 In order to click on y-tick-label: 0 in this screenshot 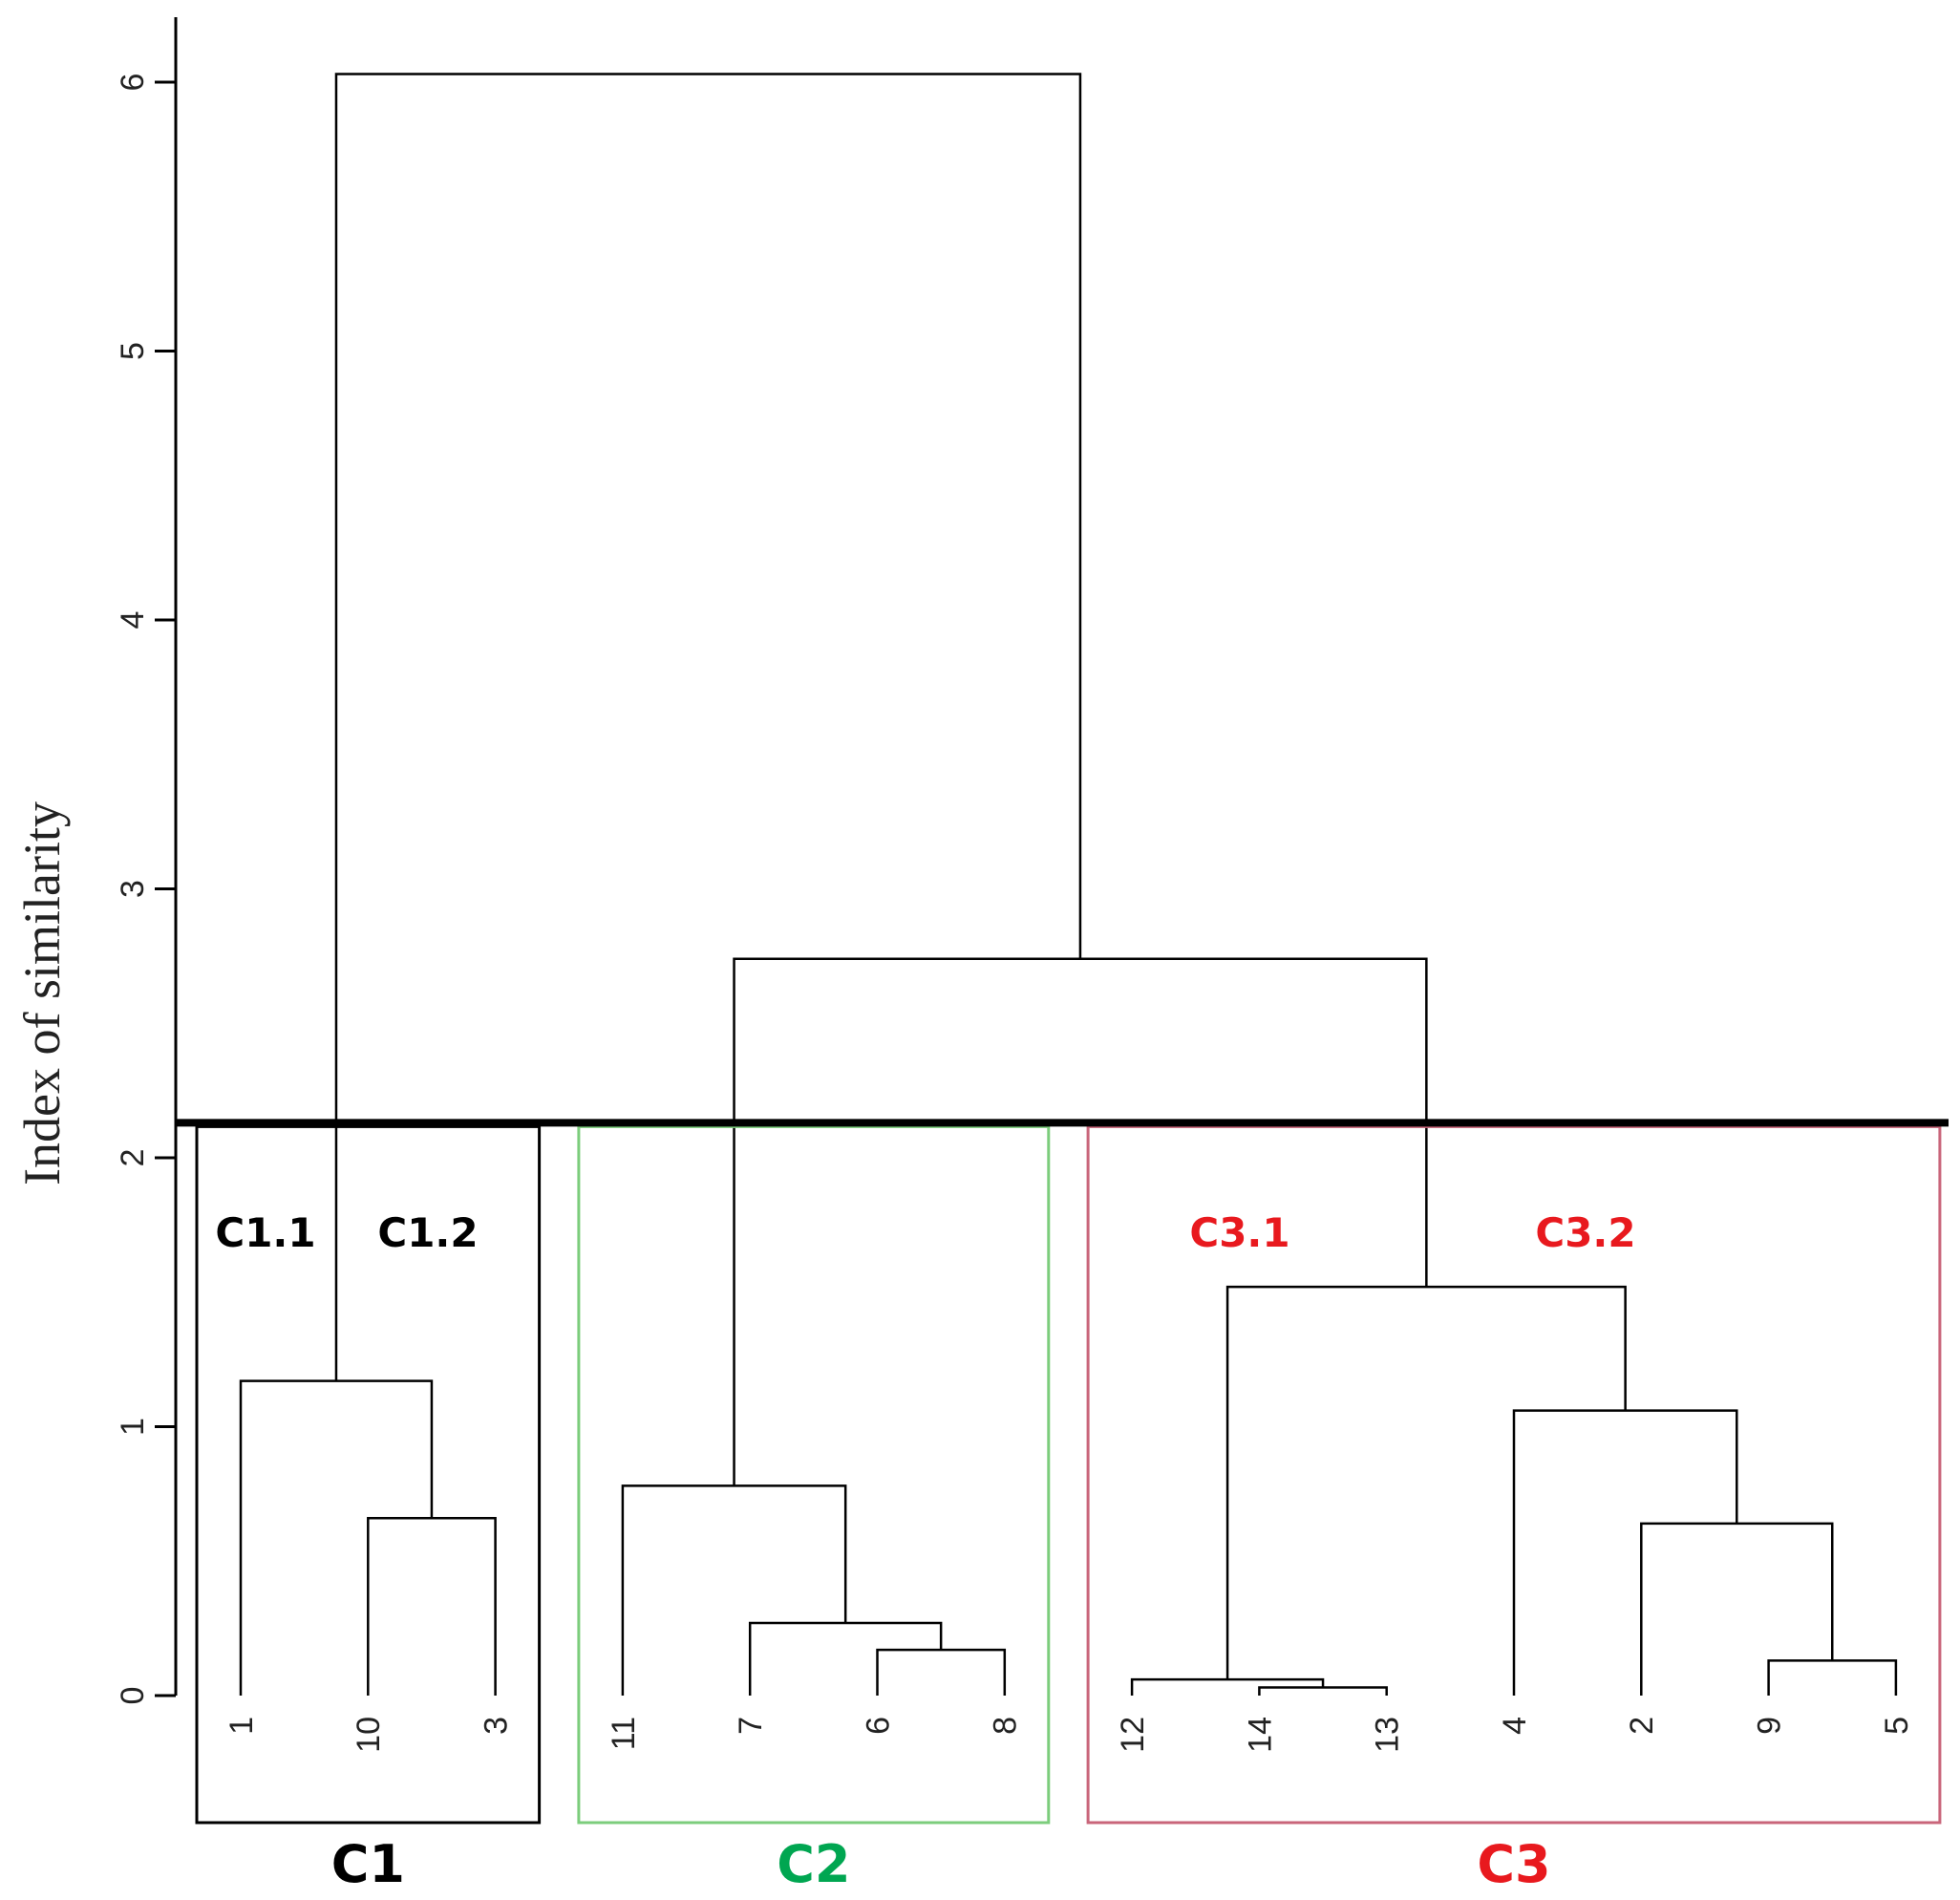, I will do `click(133, 1696)`.